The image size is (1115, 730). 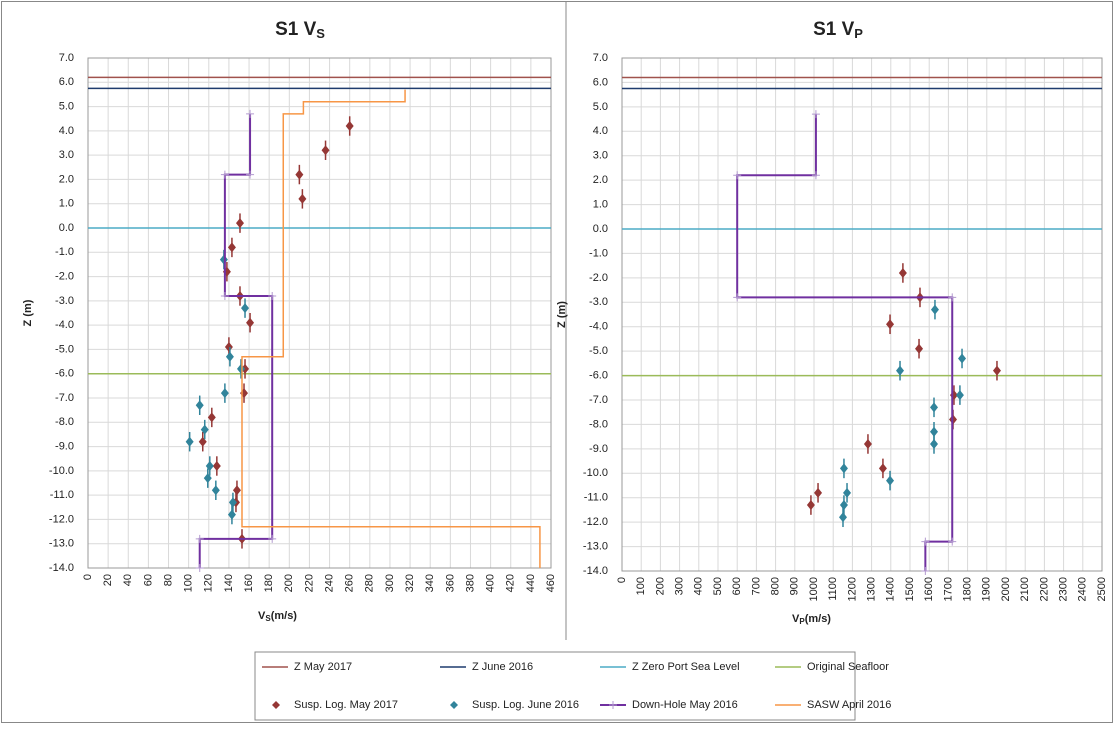 I want to click on title-subscript: S, so click(x=320, y=33).